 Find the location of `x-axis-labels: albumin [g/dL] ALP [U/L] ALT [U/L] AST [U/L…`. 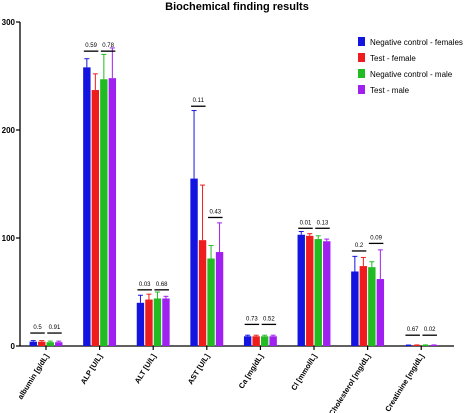

x-axis-labels: albumin [g/dL] ALP [U/L] ALT [U/L] AST [U/L… is located at coordinates (221, 382).